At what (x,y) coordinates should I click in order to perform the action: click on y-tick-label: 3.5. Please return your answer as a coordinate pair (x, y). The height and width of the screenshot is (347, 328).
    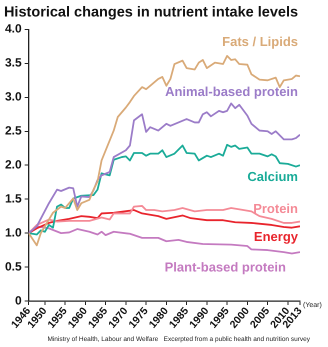
    Looking at the image, I should click on (13, 63).